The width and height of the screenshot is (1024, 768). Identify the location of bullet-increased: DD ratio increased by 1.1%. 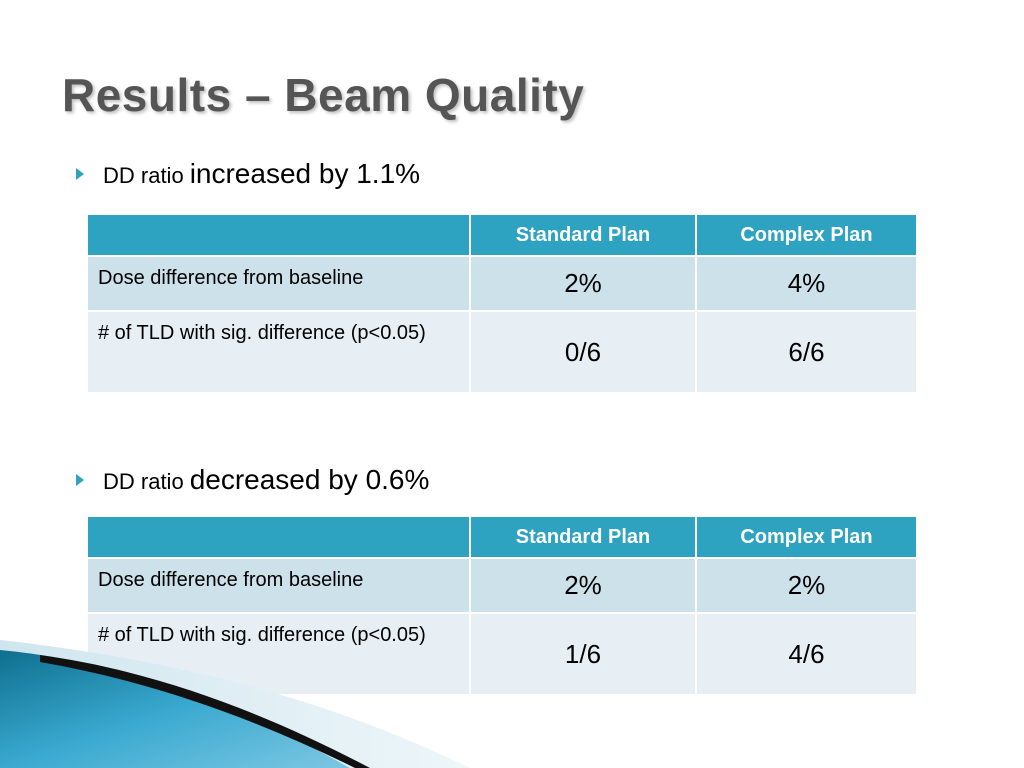
(248, 174).